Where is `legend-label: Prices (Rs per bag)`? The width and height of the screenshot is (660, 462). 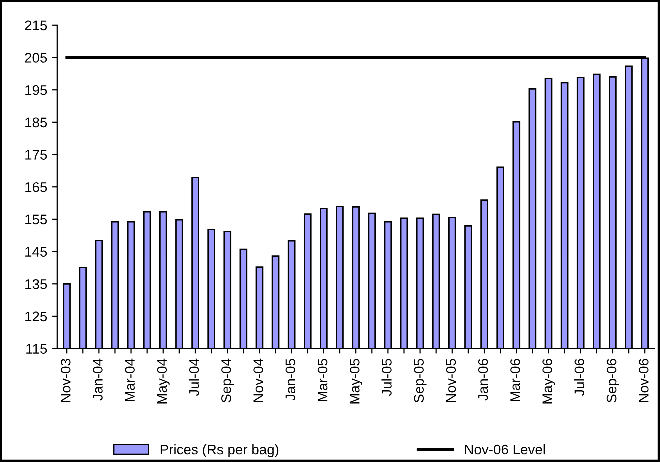
legend-label: Prices (Rs per bag) is located at coordinates (219, 451).